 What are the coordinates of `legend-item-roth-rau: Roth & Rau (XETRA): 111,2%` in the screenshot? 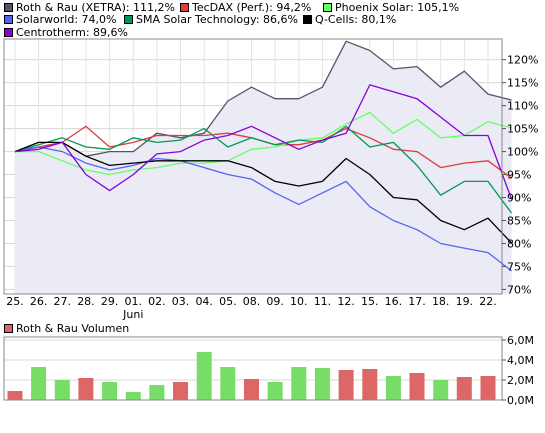 It's located at (89, 7).